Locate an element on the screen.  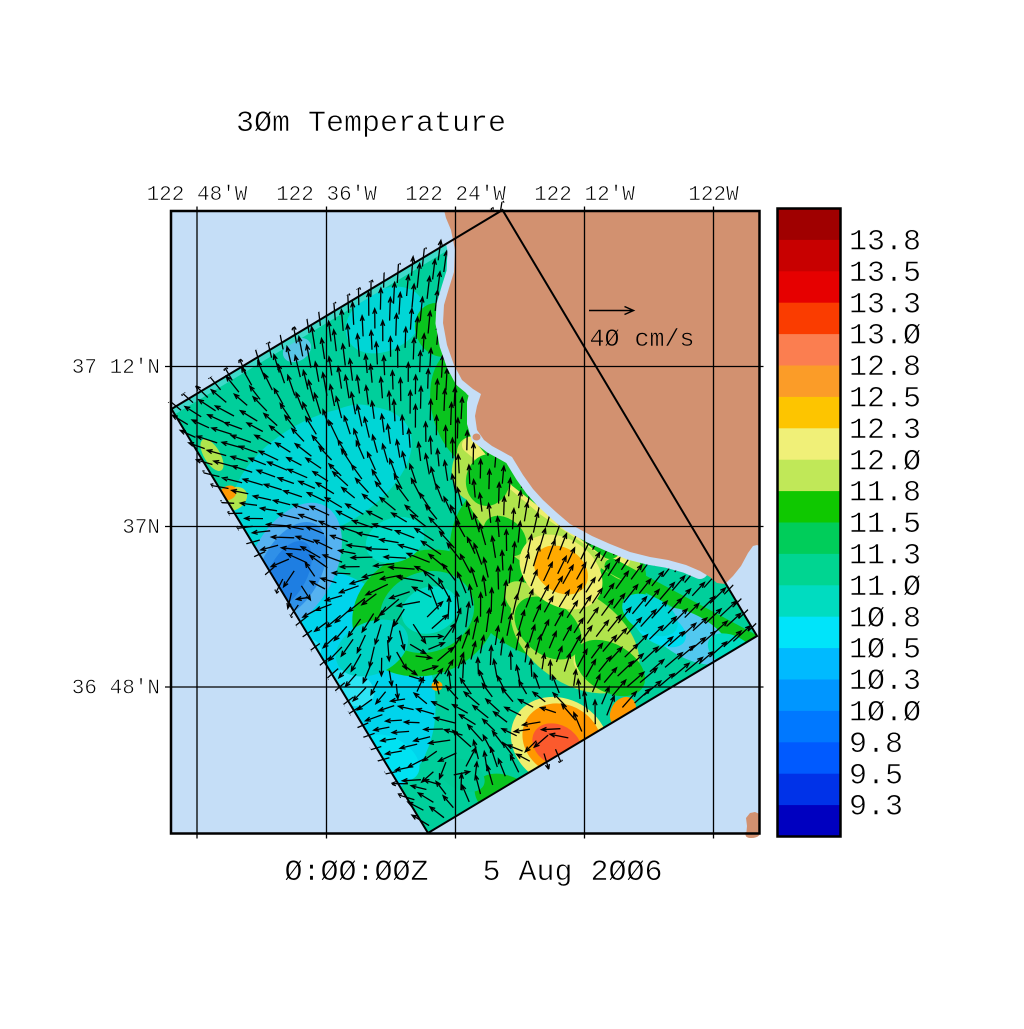
svg-text: 12.8 is located at coordinates (885, 368).